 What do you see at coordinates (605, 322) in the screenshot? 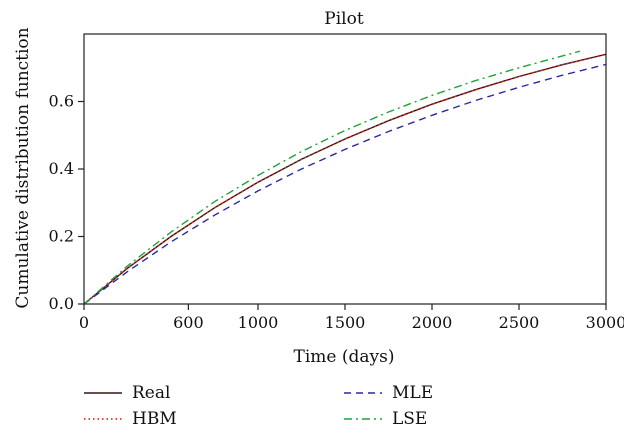
I see `x-tick-label: 3000` at bounding box center [605, 322].